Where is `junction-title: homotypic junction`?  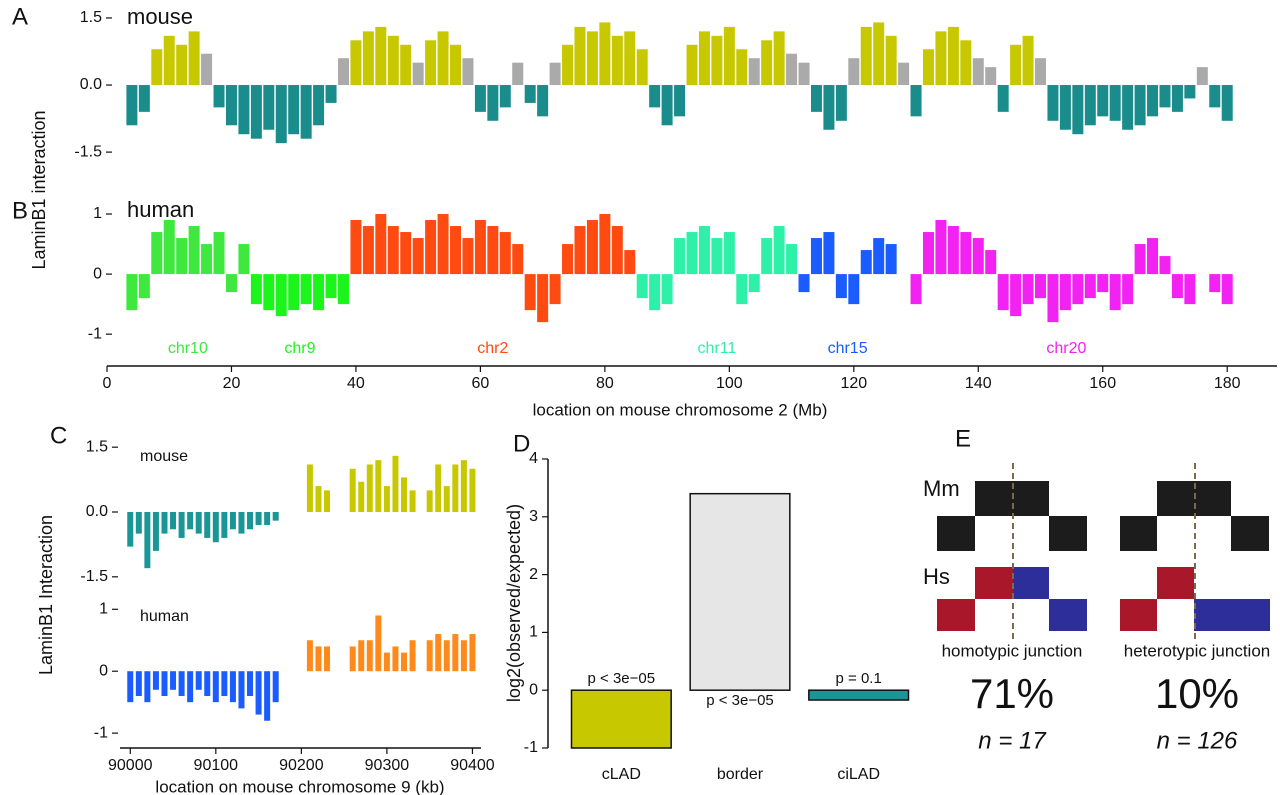 junction-title: homotypic junction is located at coordinates (1012, 650).